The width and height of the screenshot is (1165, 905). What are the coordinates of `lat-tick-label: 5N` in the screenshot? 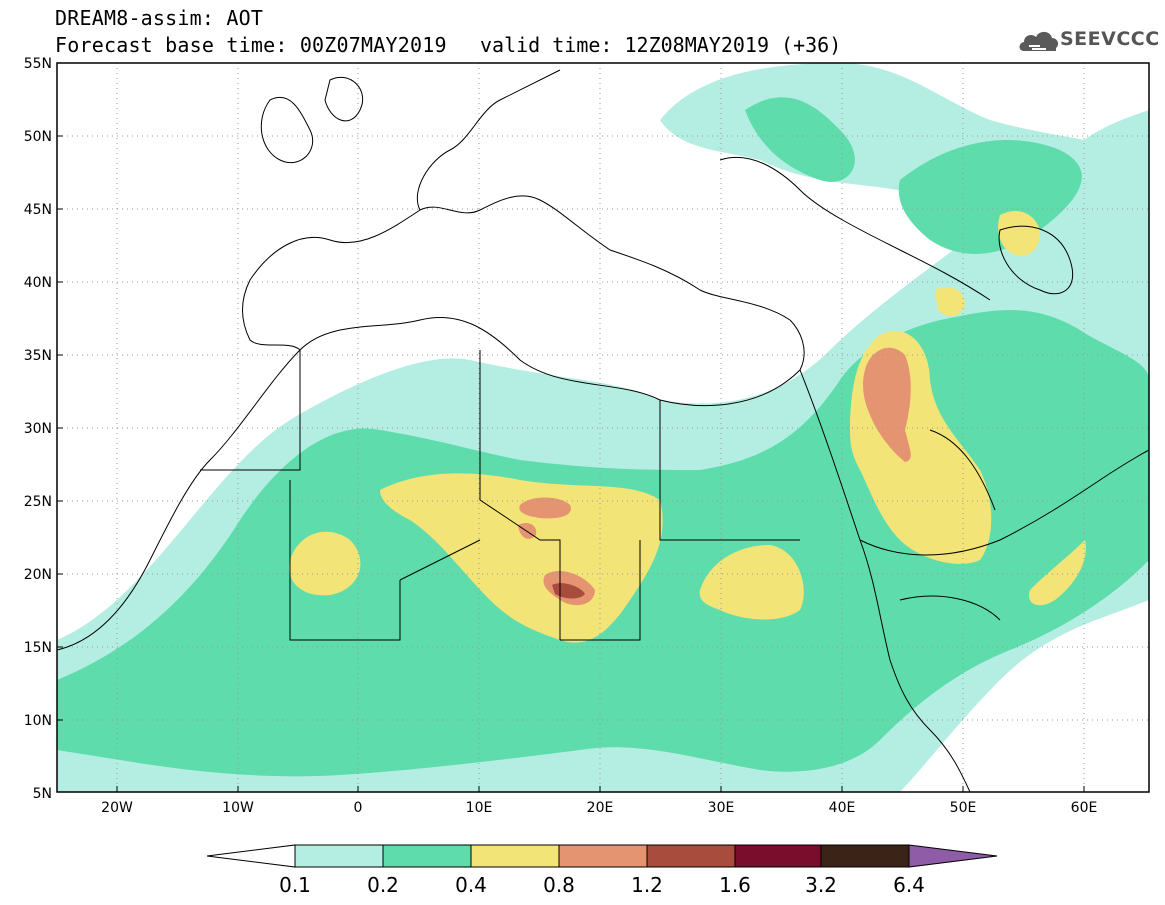 It's located at (42, 794).